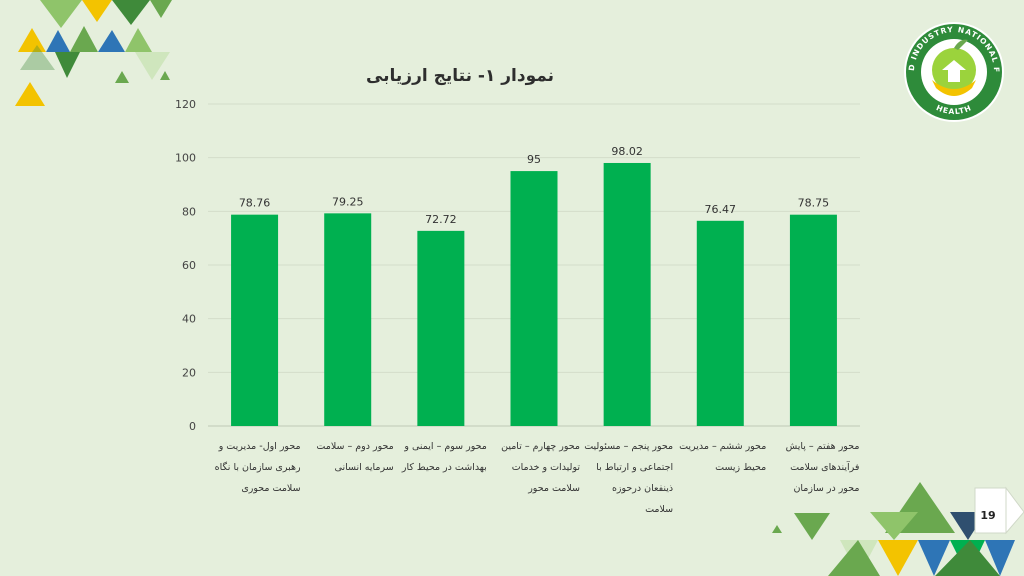 The height and width of the screenshot is (576, 1024). Describe the element at coordinates (721, 209) in the screenshot. I see `bar-value-label: 76.47` at that location.